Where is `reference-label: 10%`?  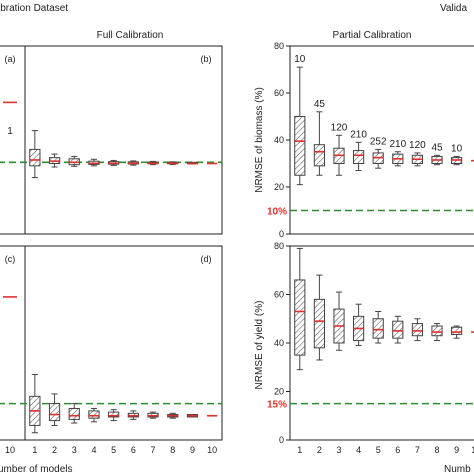
reference-label: 10% is located at coordinates (277, 212).